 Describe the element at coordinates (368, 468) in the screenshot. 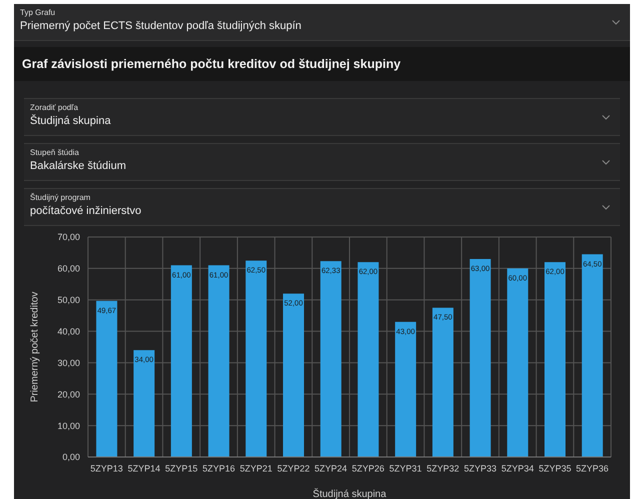

I see `x-tick-label: 5ZYP26` at that location.